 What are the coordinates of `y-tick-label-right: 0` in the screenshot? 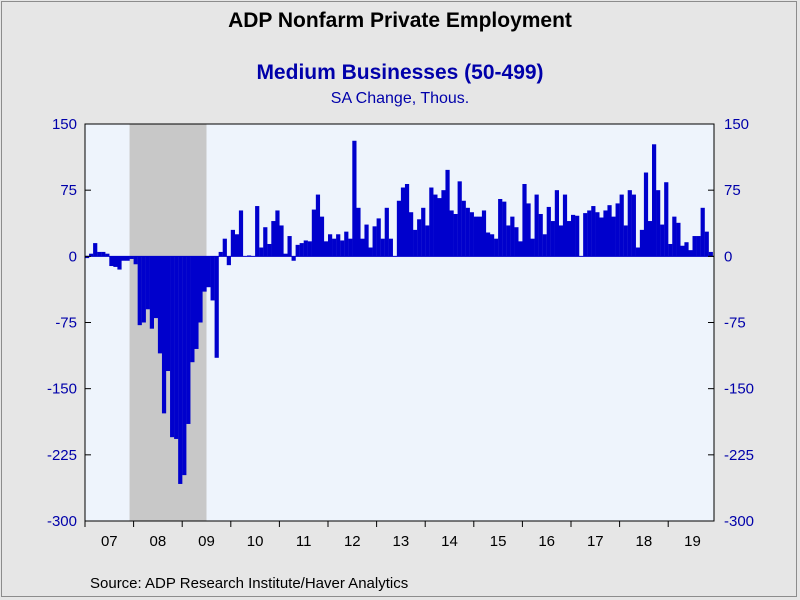 It's located at (728, 256).